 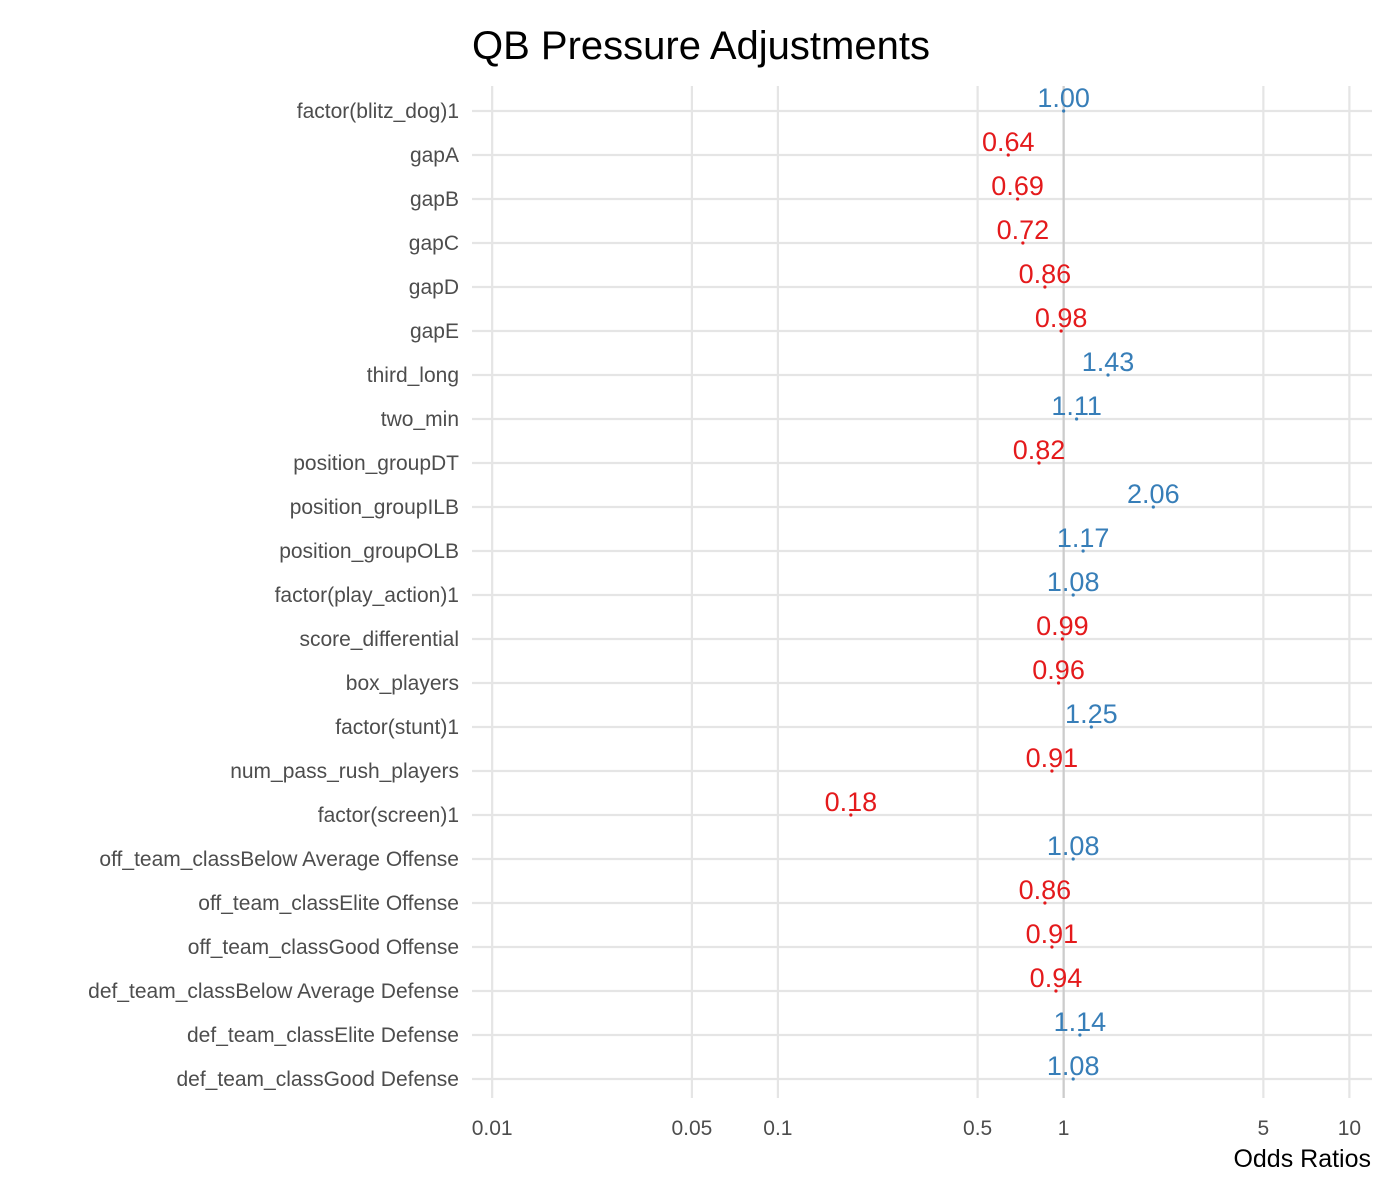 What do you see at coordinates (367, 595) in the screenshot?
I see `y-tick-label: factor(play_action)1` at bounding box center [367, 595].